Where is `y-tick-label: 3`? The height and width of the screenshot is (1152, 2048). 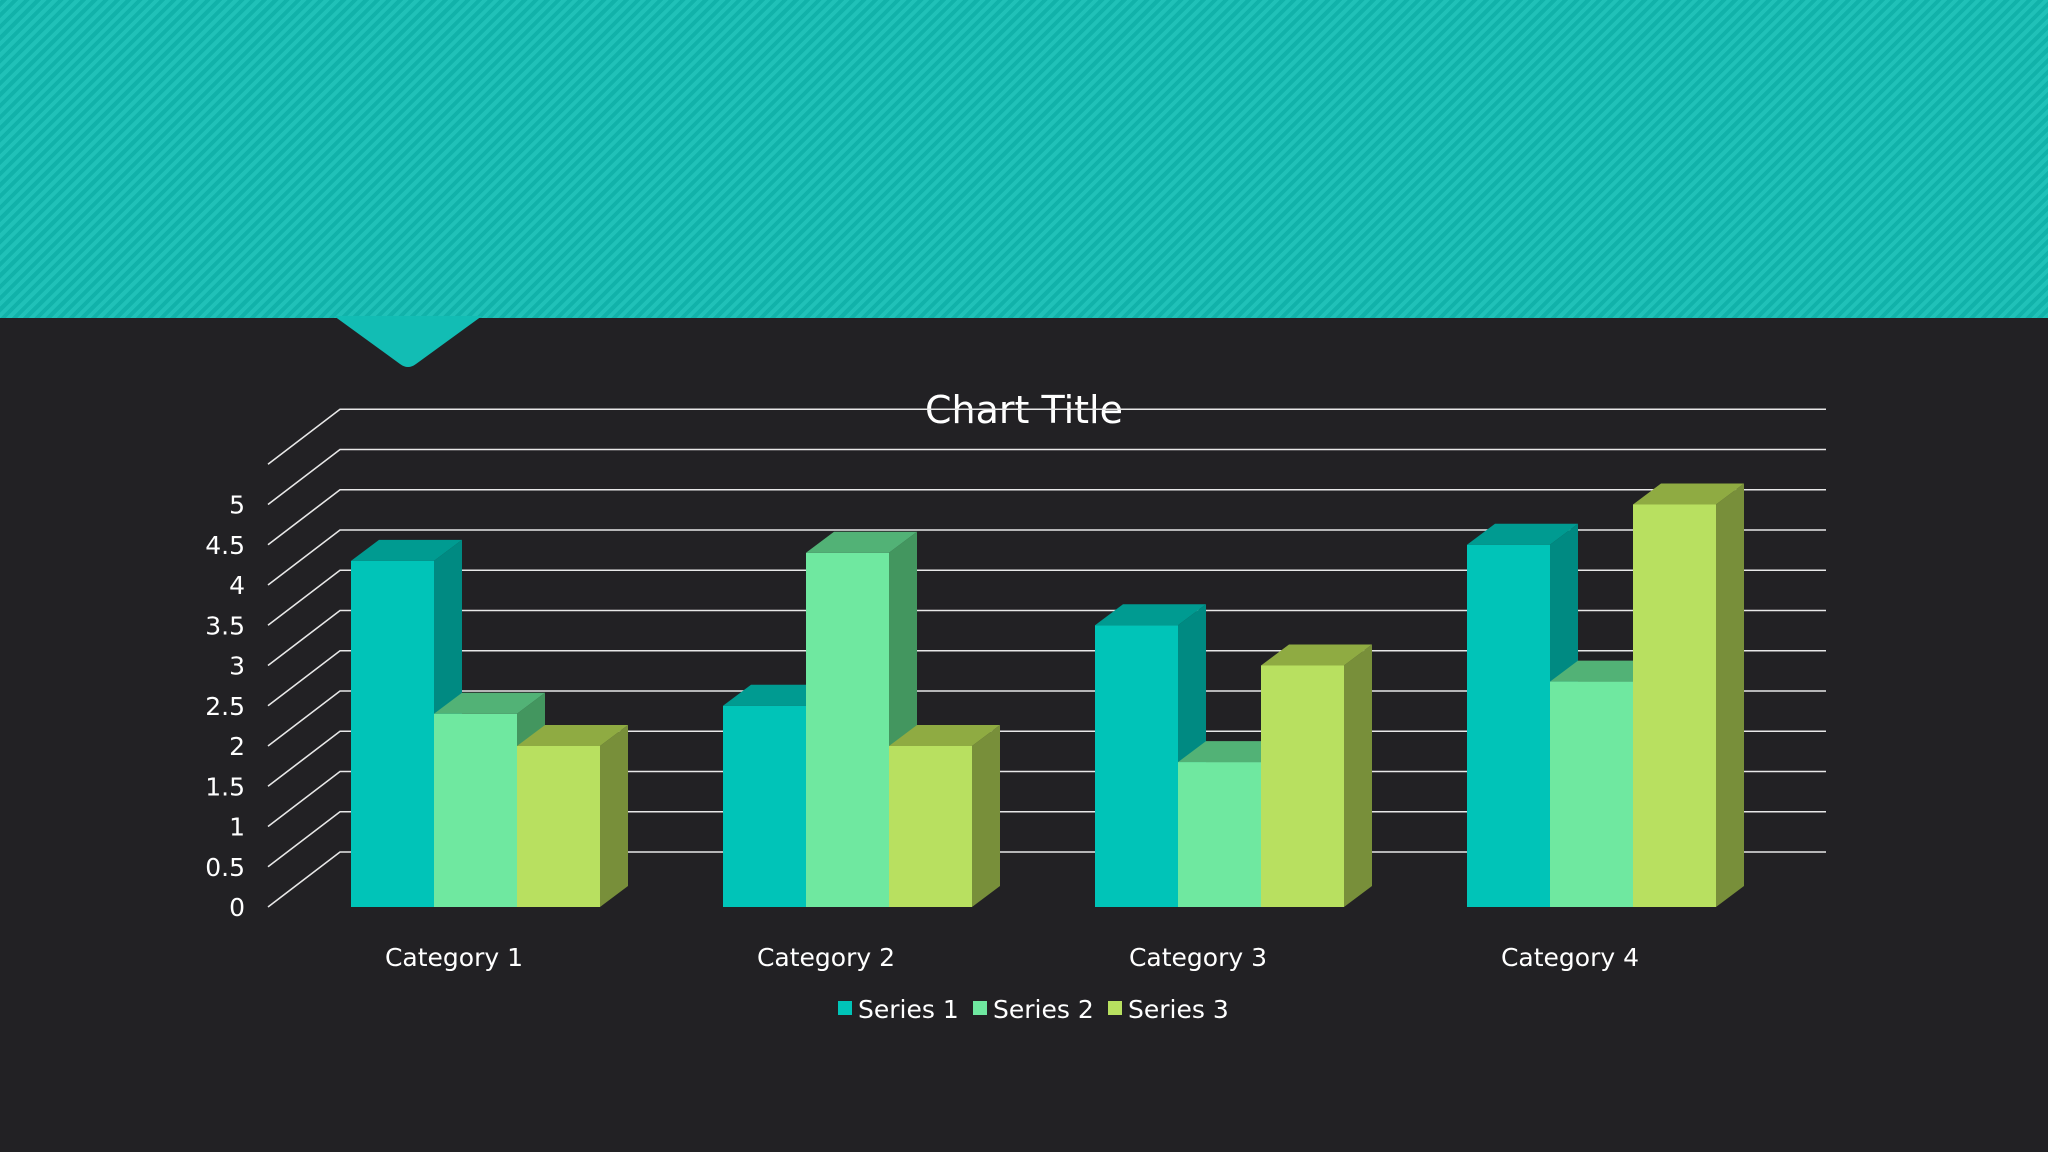 y-tick-label: 3 is located at coordinates (237, 666).